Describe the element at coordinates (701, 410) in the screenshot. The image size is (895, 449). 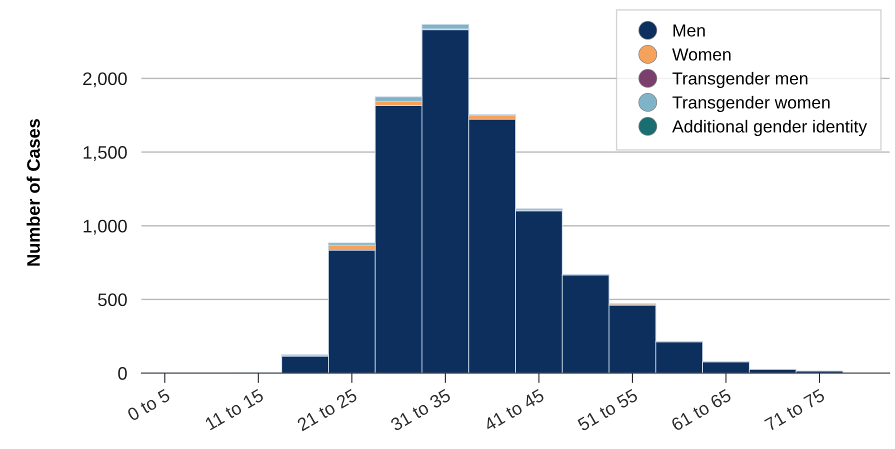
I see `x-tick-label: 61 to 65` at that location.